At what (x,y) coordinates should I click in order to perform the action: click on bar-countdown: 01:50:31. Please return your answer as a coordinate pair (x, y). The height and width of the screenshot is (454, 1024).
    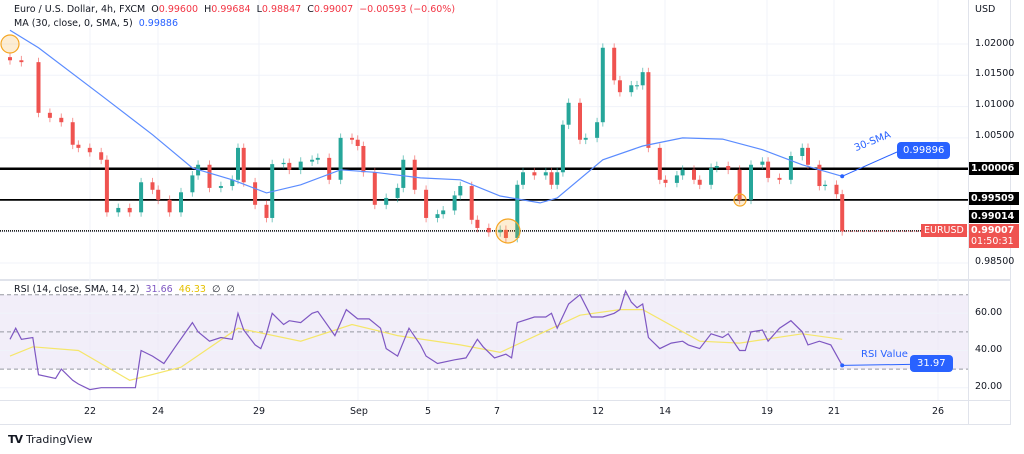
    Looking at the image, I should click on (992, 241).